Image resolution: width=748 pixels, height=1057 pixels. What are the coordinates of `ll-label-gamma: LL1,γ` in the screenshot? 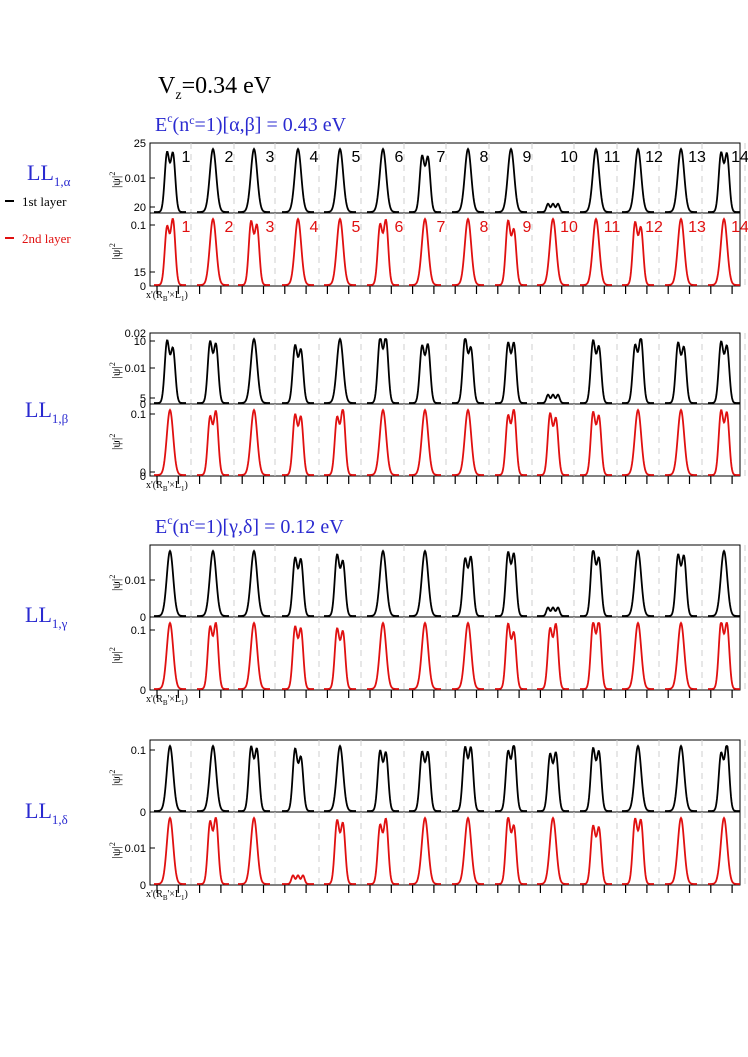 It's located at (46, 616).